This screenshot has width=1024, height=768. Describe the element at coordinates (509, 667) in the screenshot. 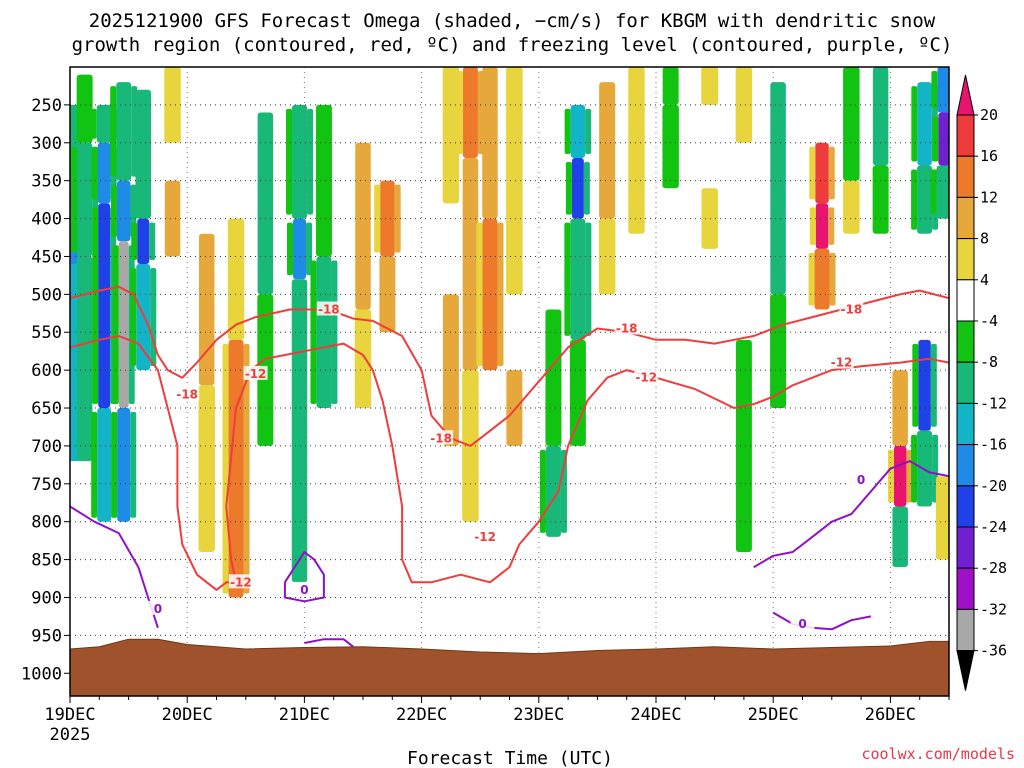

I see `terrain-layer` at that location.